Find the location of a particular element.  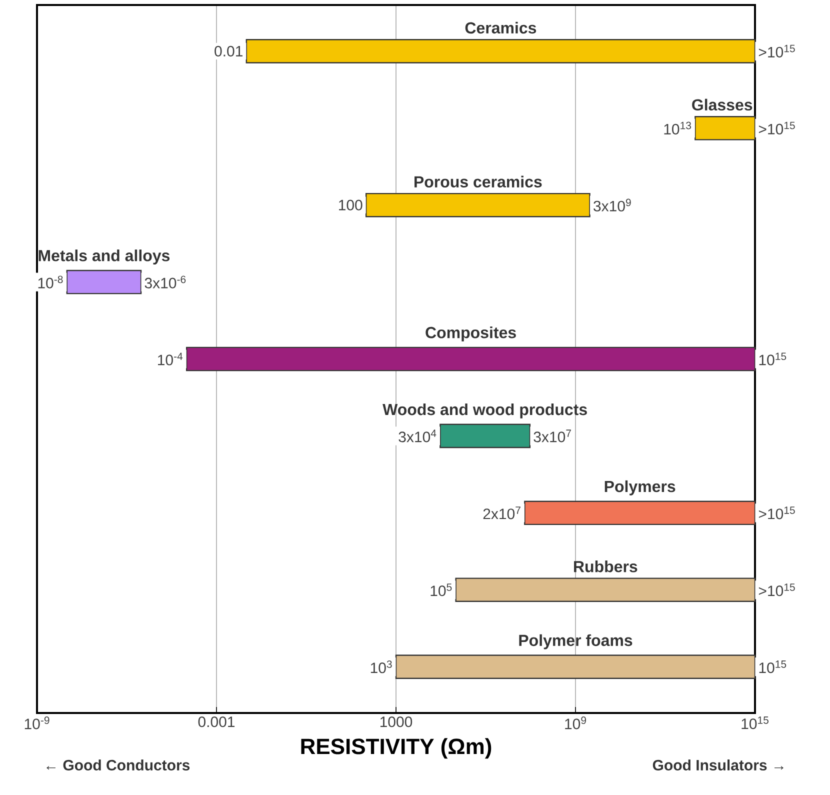

y-tick-label: Rubbers is located at coordinates (606, 566).